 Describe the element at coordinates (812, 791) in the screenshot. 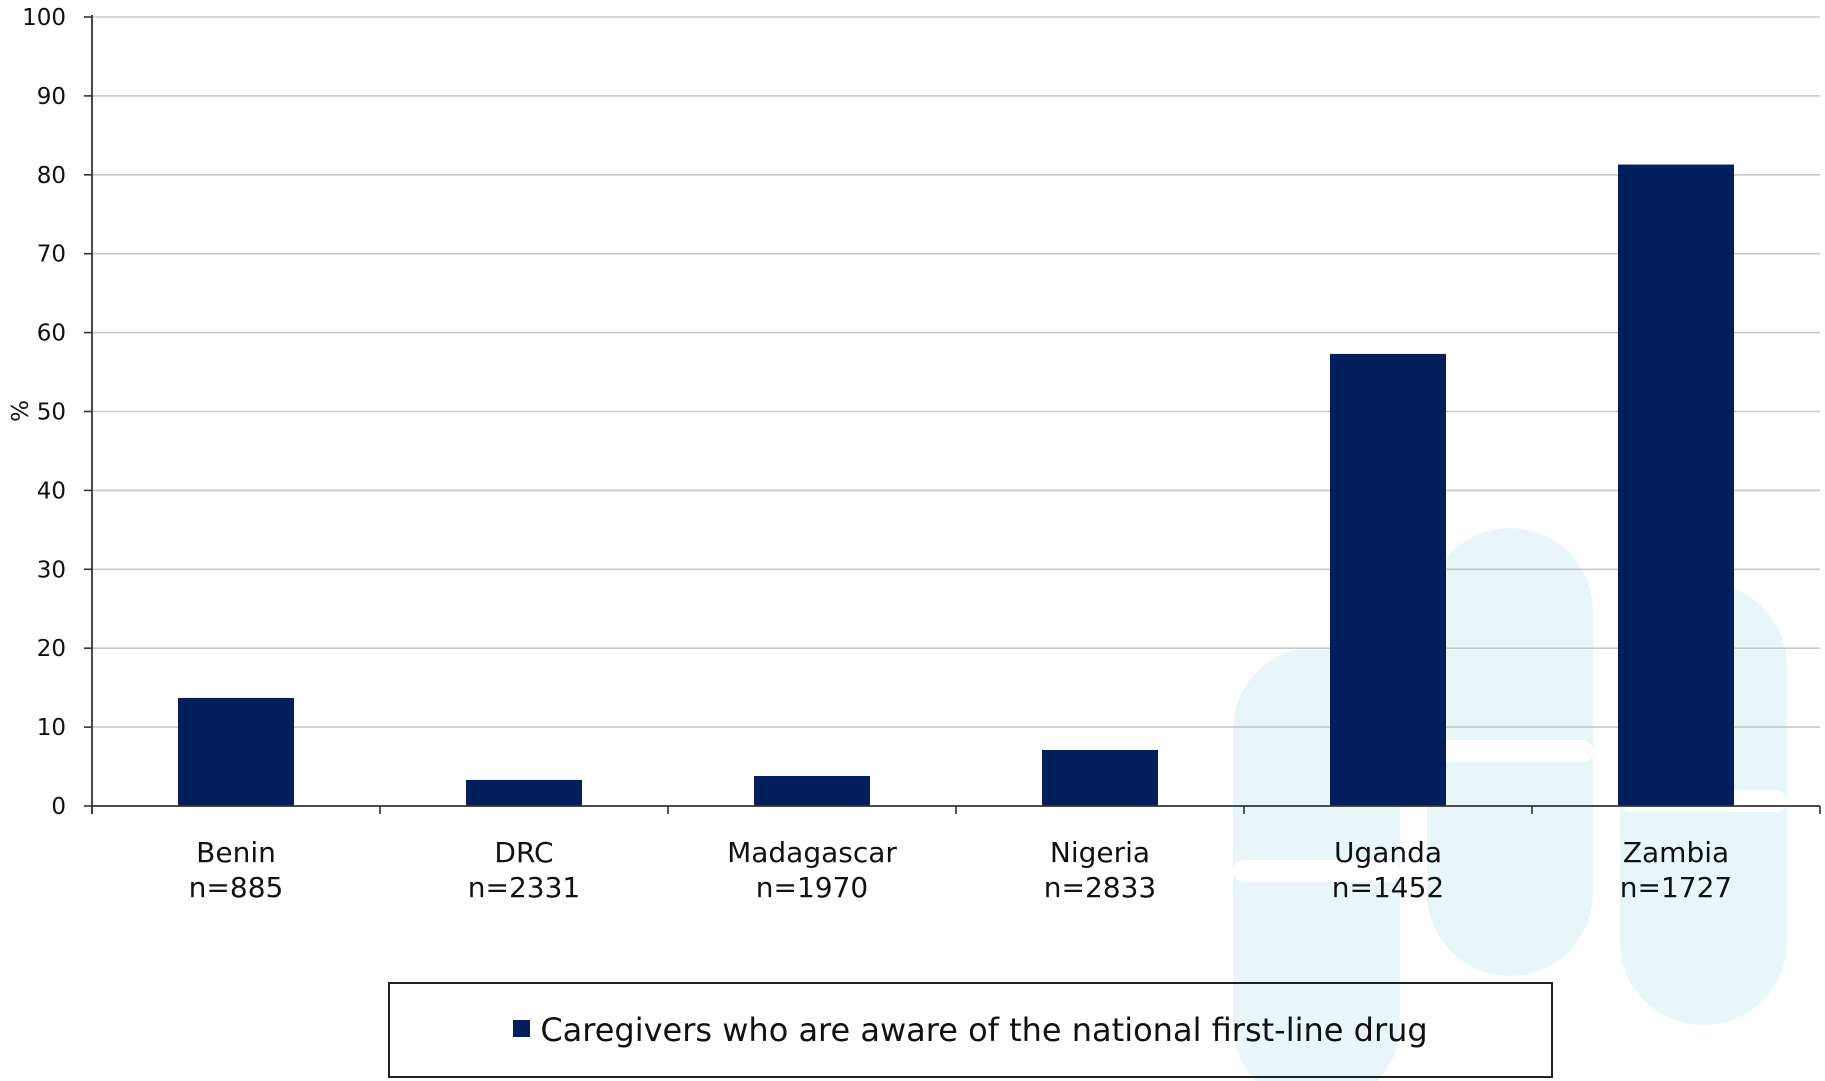

I see `bar-madagascar` at that location.